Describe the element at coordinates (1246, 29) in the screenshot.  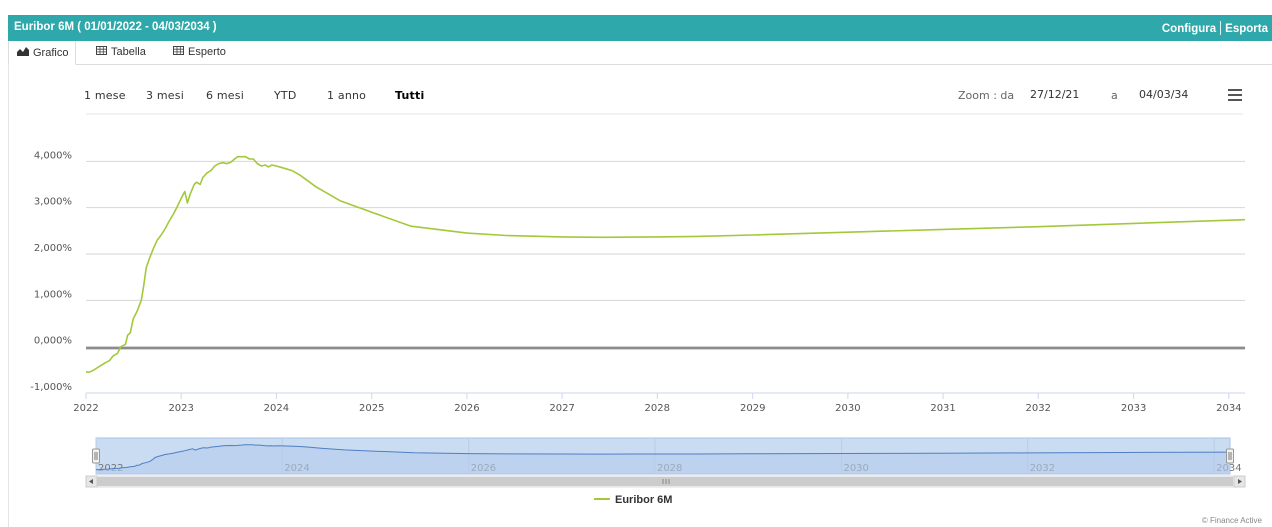
I see `export-button: Esporta` at that location.